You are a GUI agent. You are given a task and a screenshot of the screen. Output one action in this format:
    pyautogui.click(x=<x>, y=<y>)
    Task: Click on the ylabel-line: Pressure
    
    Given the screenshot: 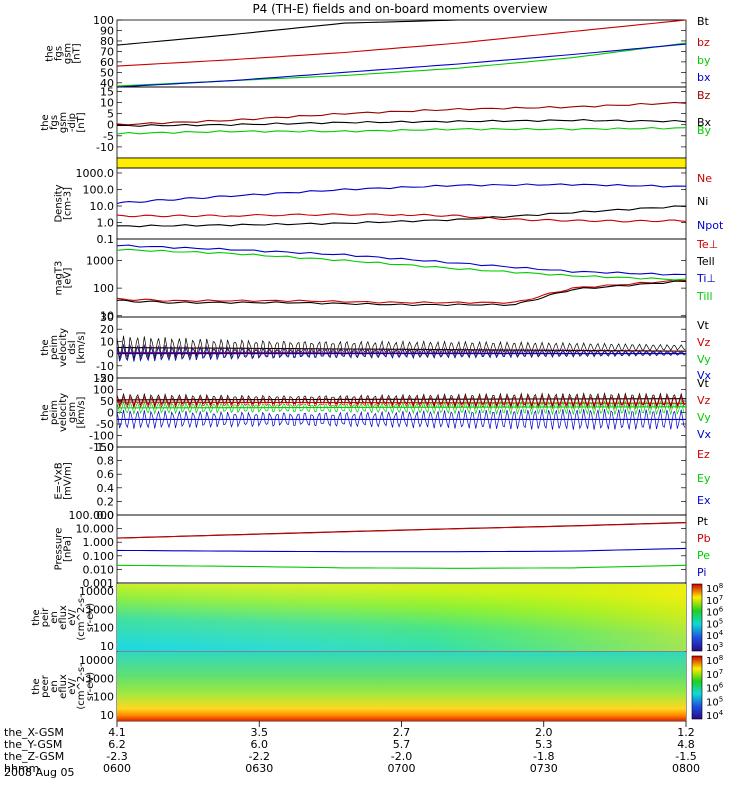 What is the action you would take?
    pyautogui.click(x=59, y=549)
    